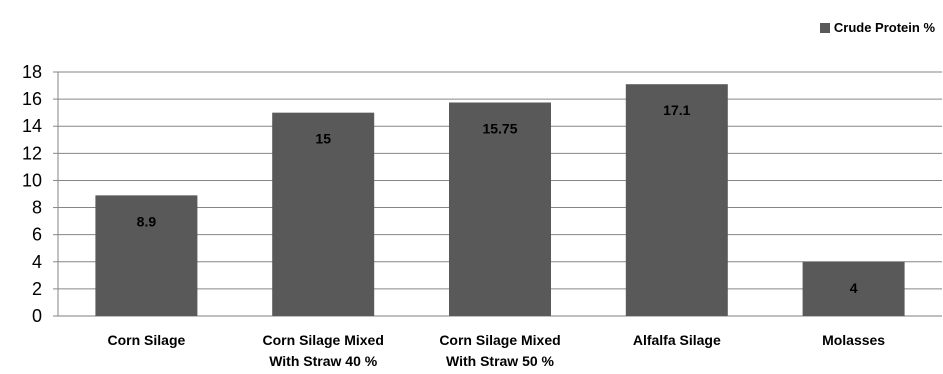  Describe the element at coordinates (32, 99) in the screenshot. I see `y-tick-label: 16` at that location.